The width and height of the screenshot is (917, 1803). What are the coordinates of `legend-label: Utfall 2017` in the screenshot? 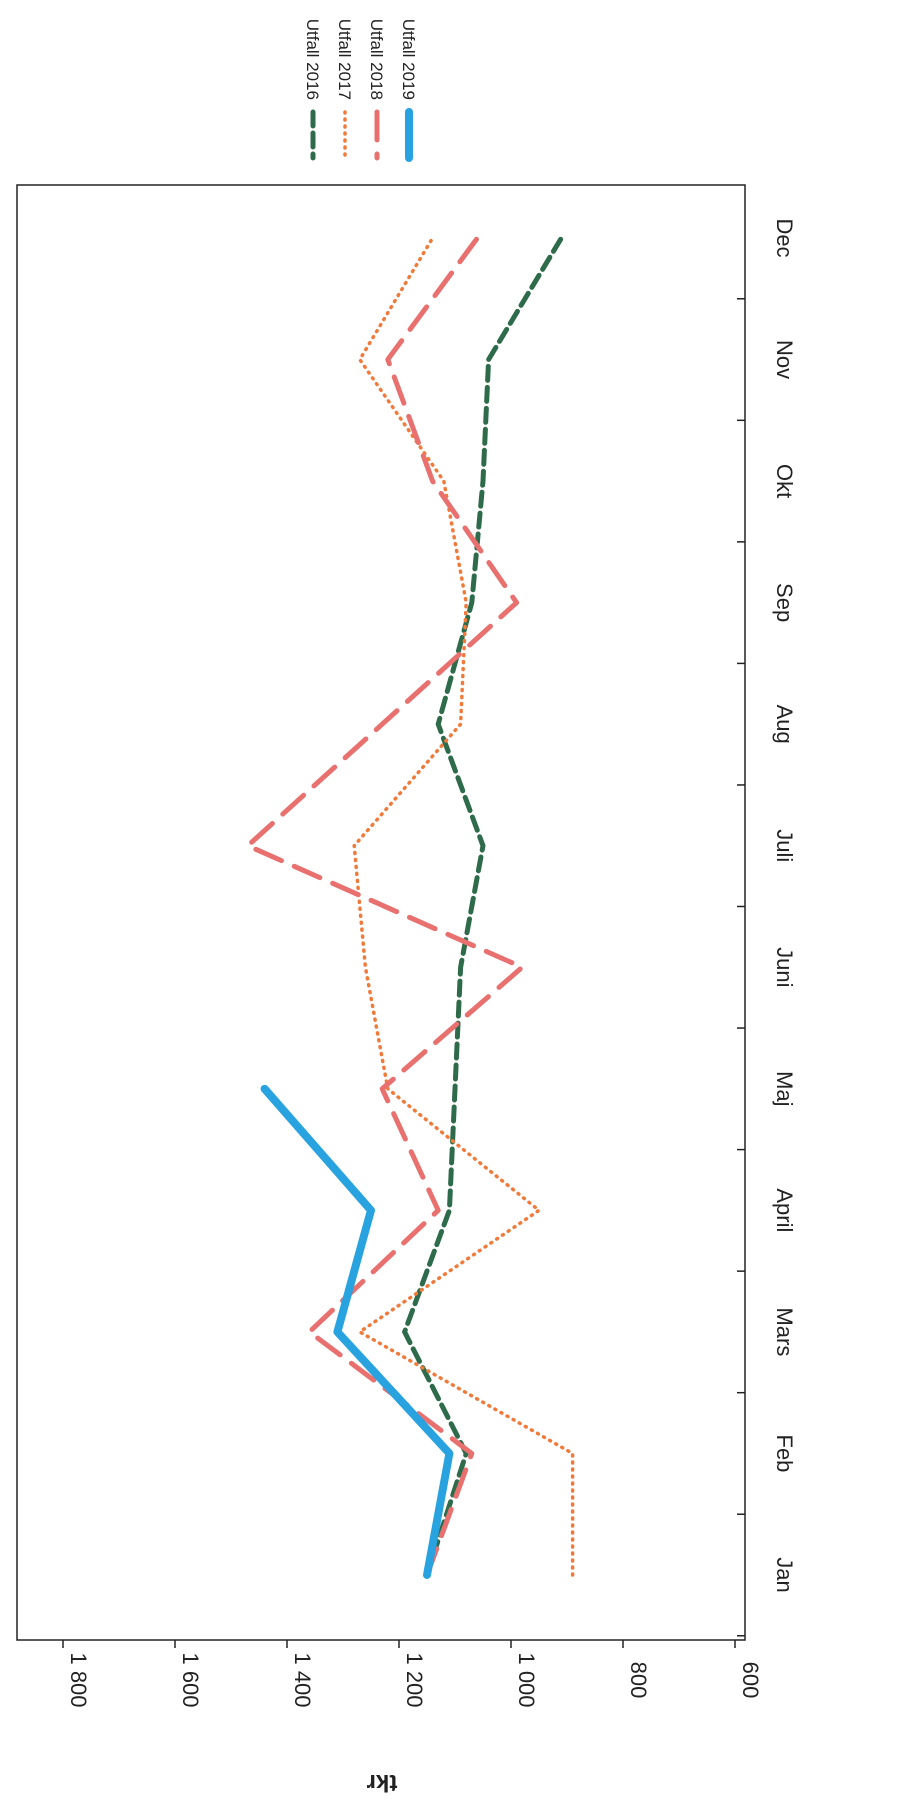 It's located at (344, 59).